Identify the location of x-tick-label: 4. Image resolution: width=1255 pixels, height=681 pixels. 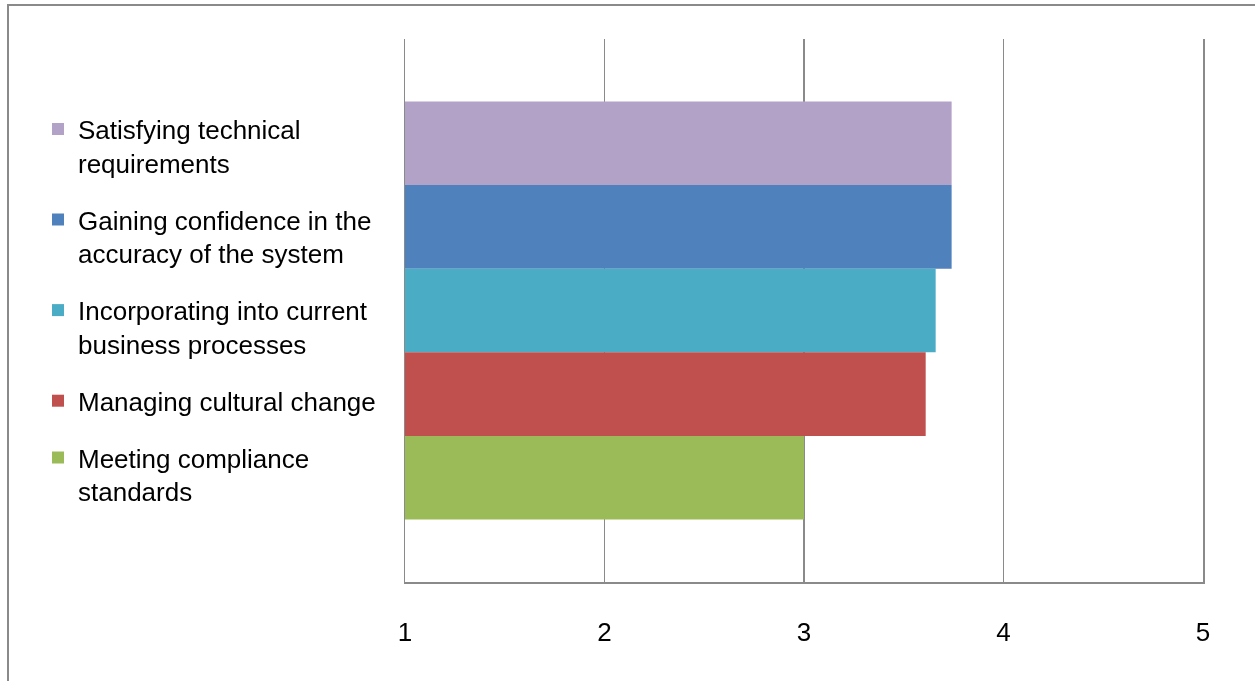
(1003, 631).